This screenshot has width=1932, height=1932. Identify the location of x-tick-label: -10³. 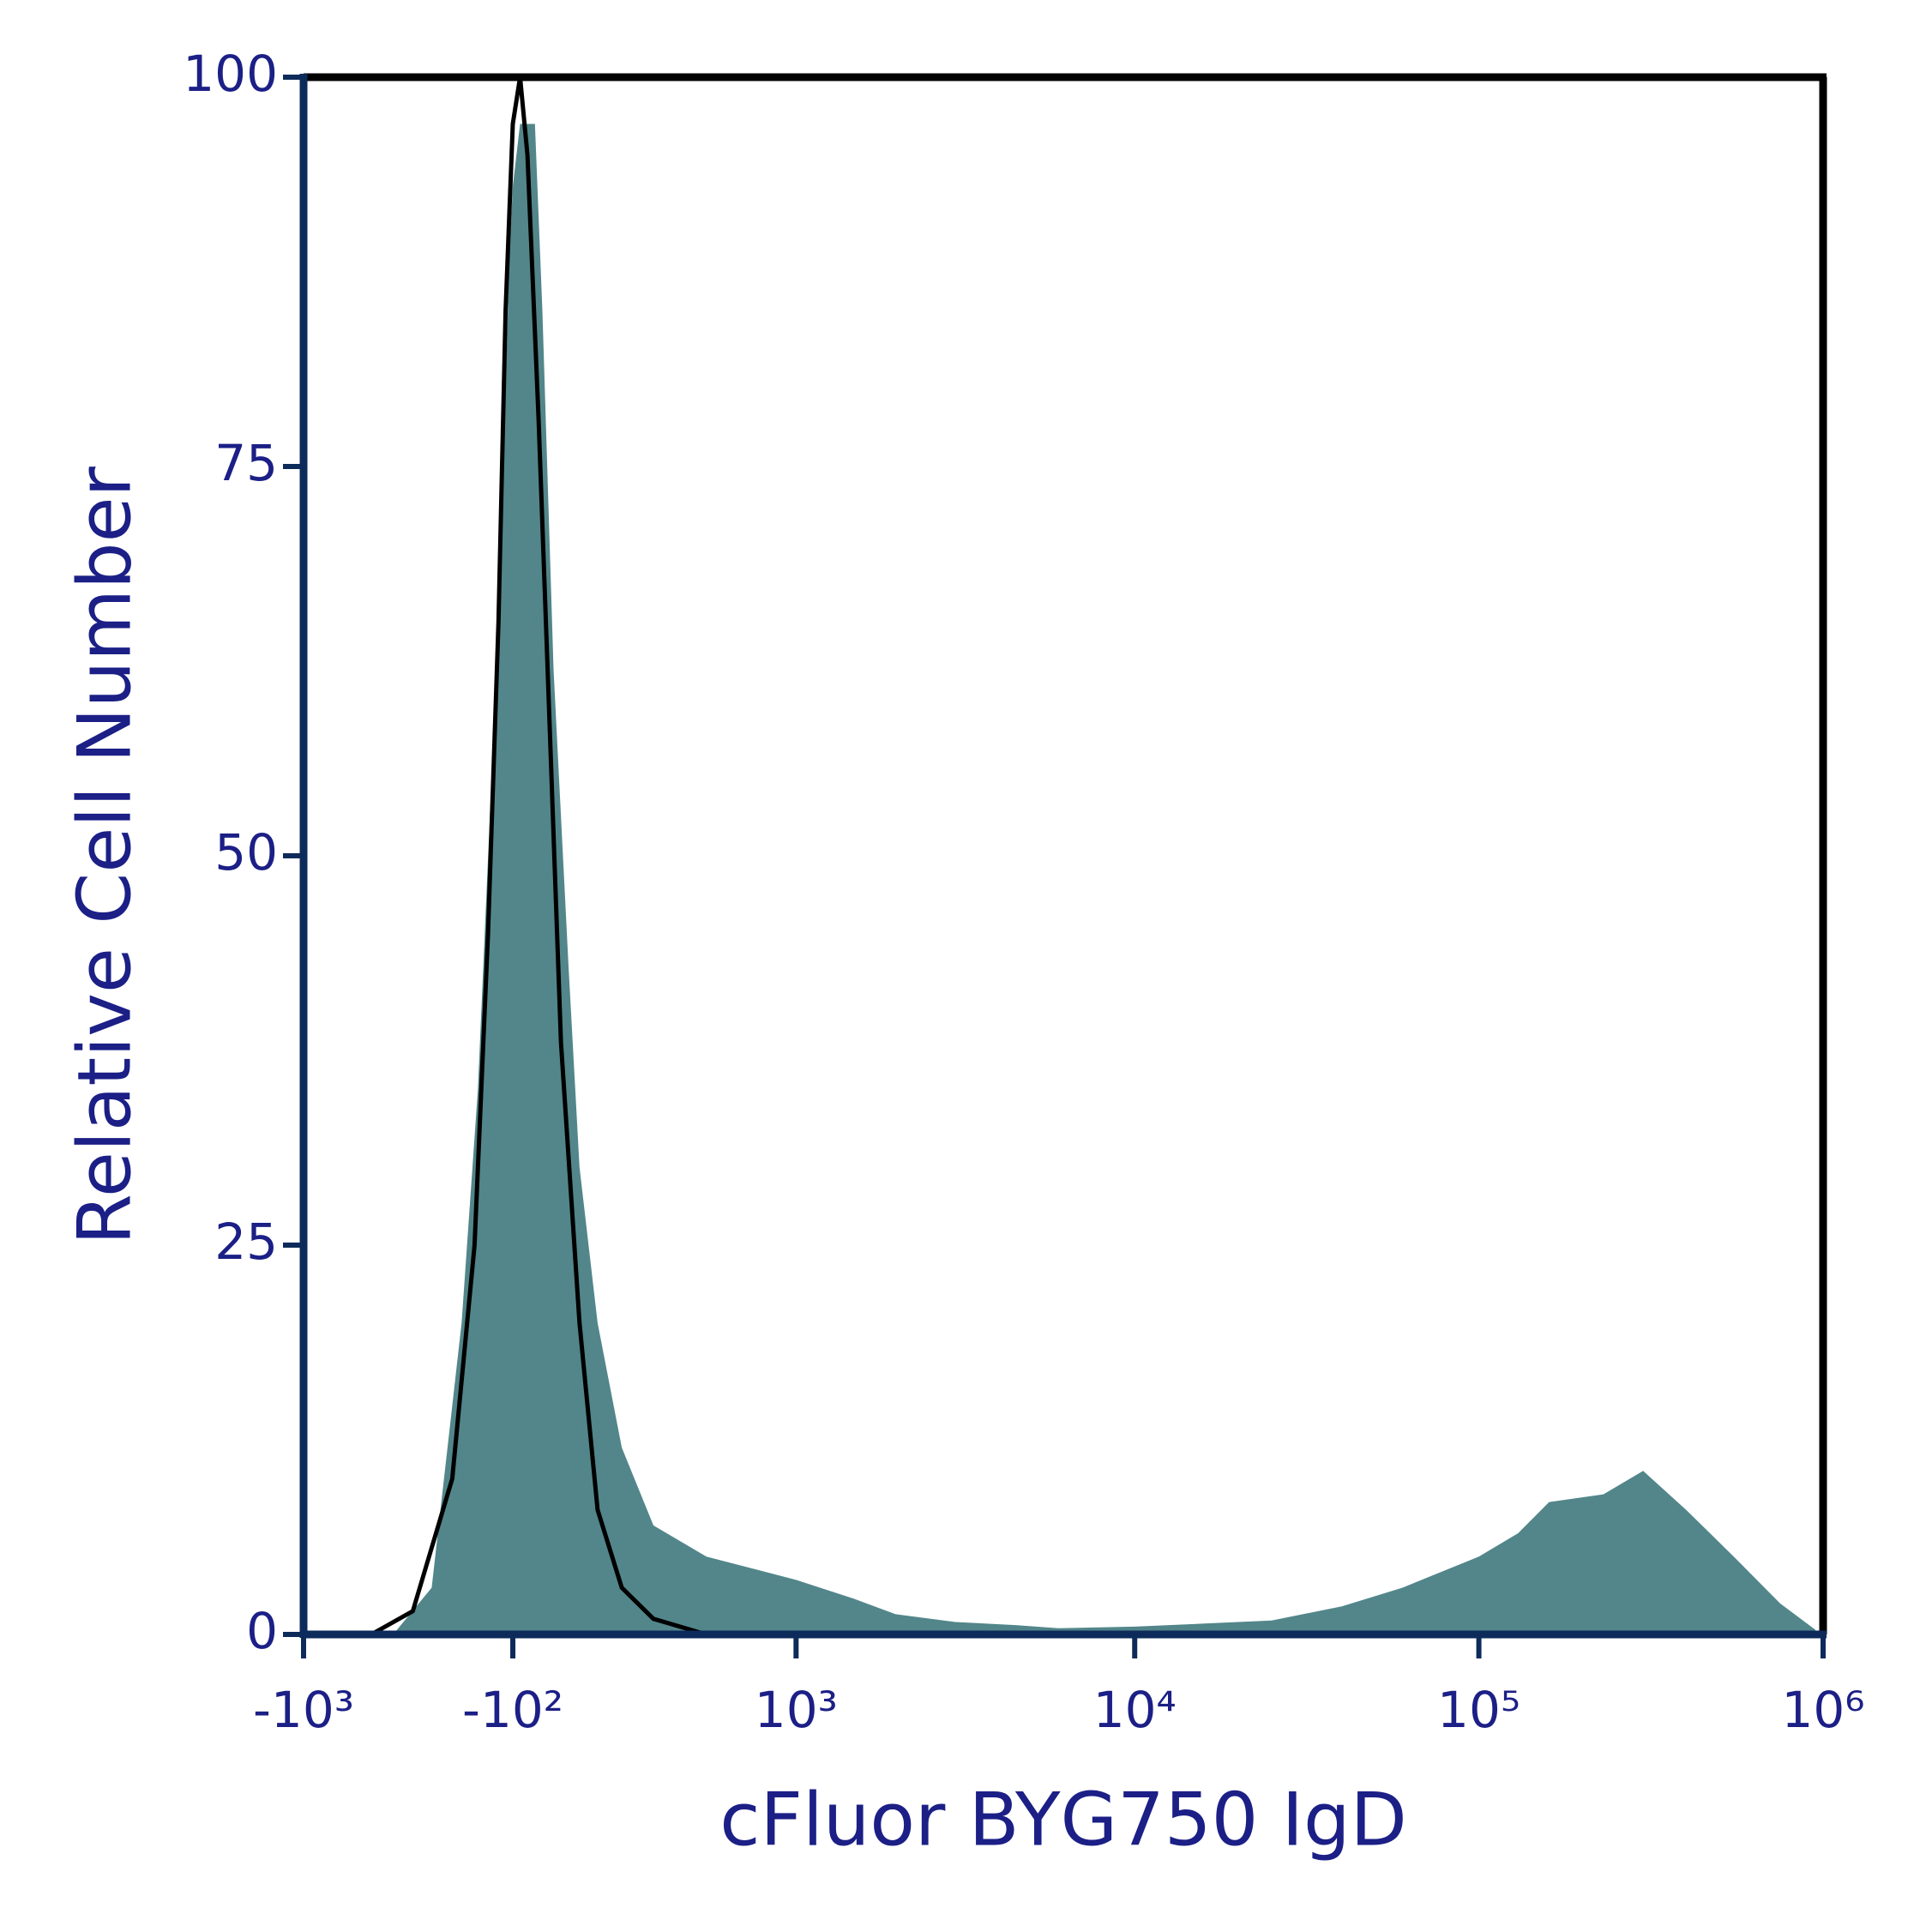
(303, 1710).